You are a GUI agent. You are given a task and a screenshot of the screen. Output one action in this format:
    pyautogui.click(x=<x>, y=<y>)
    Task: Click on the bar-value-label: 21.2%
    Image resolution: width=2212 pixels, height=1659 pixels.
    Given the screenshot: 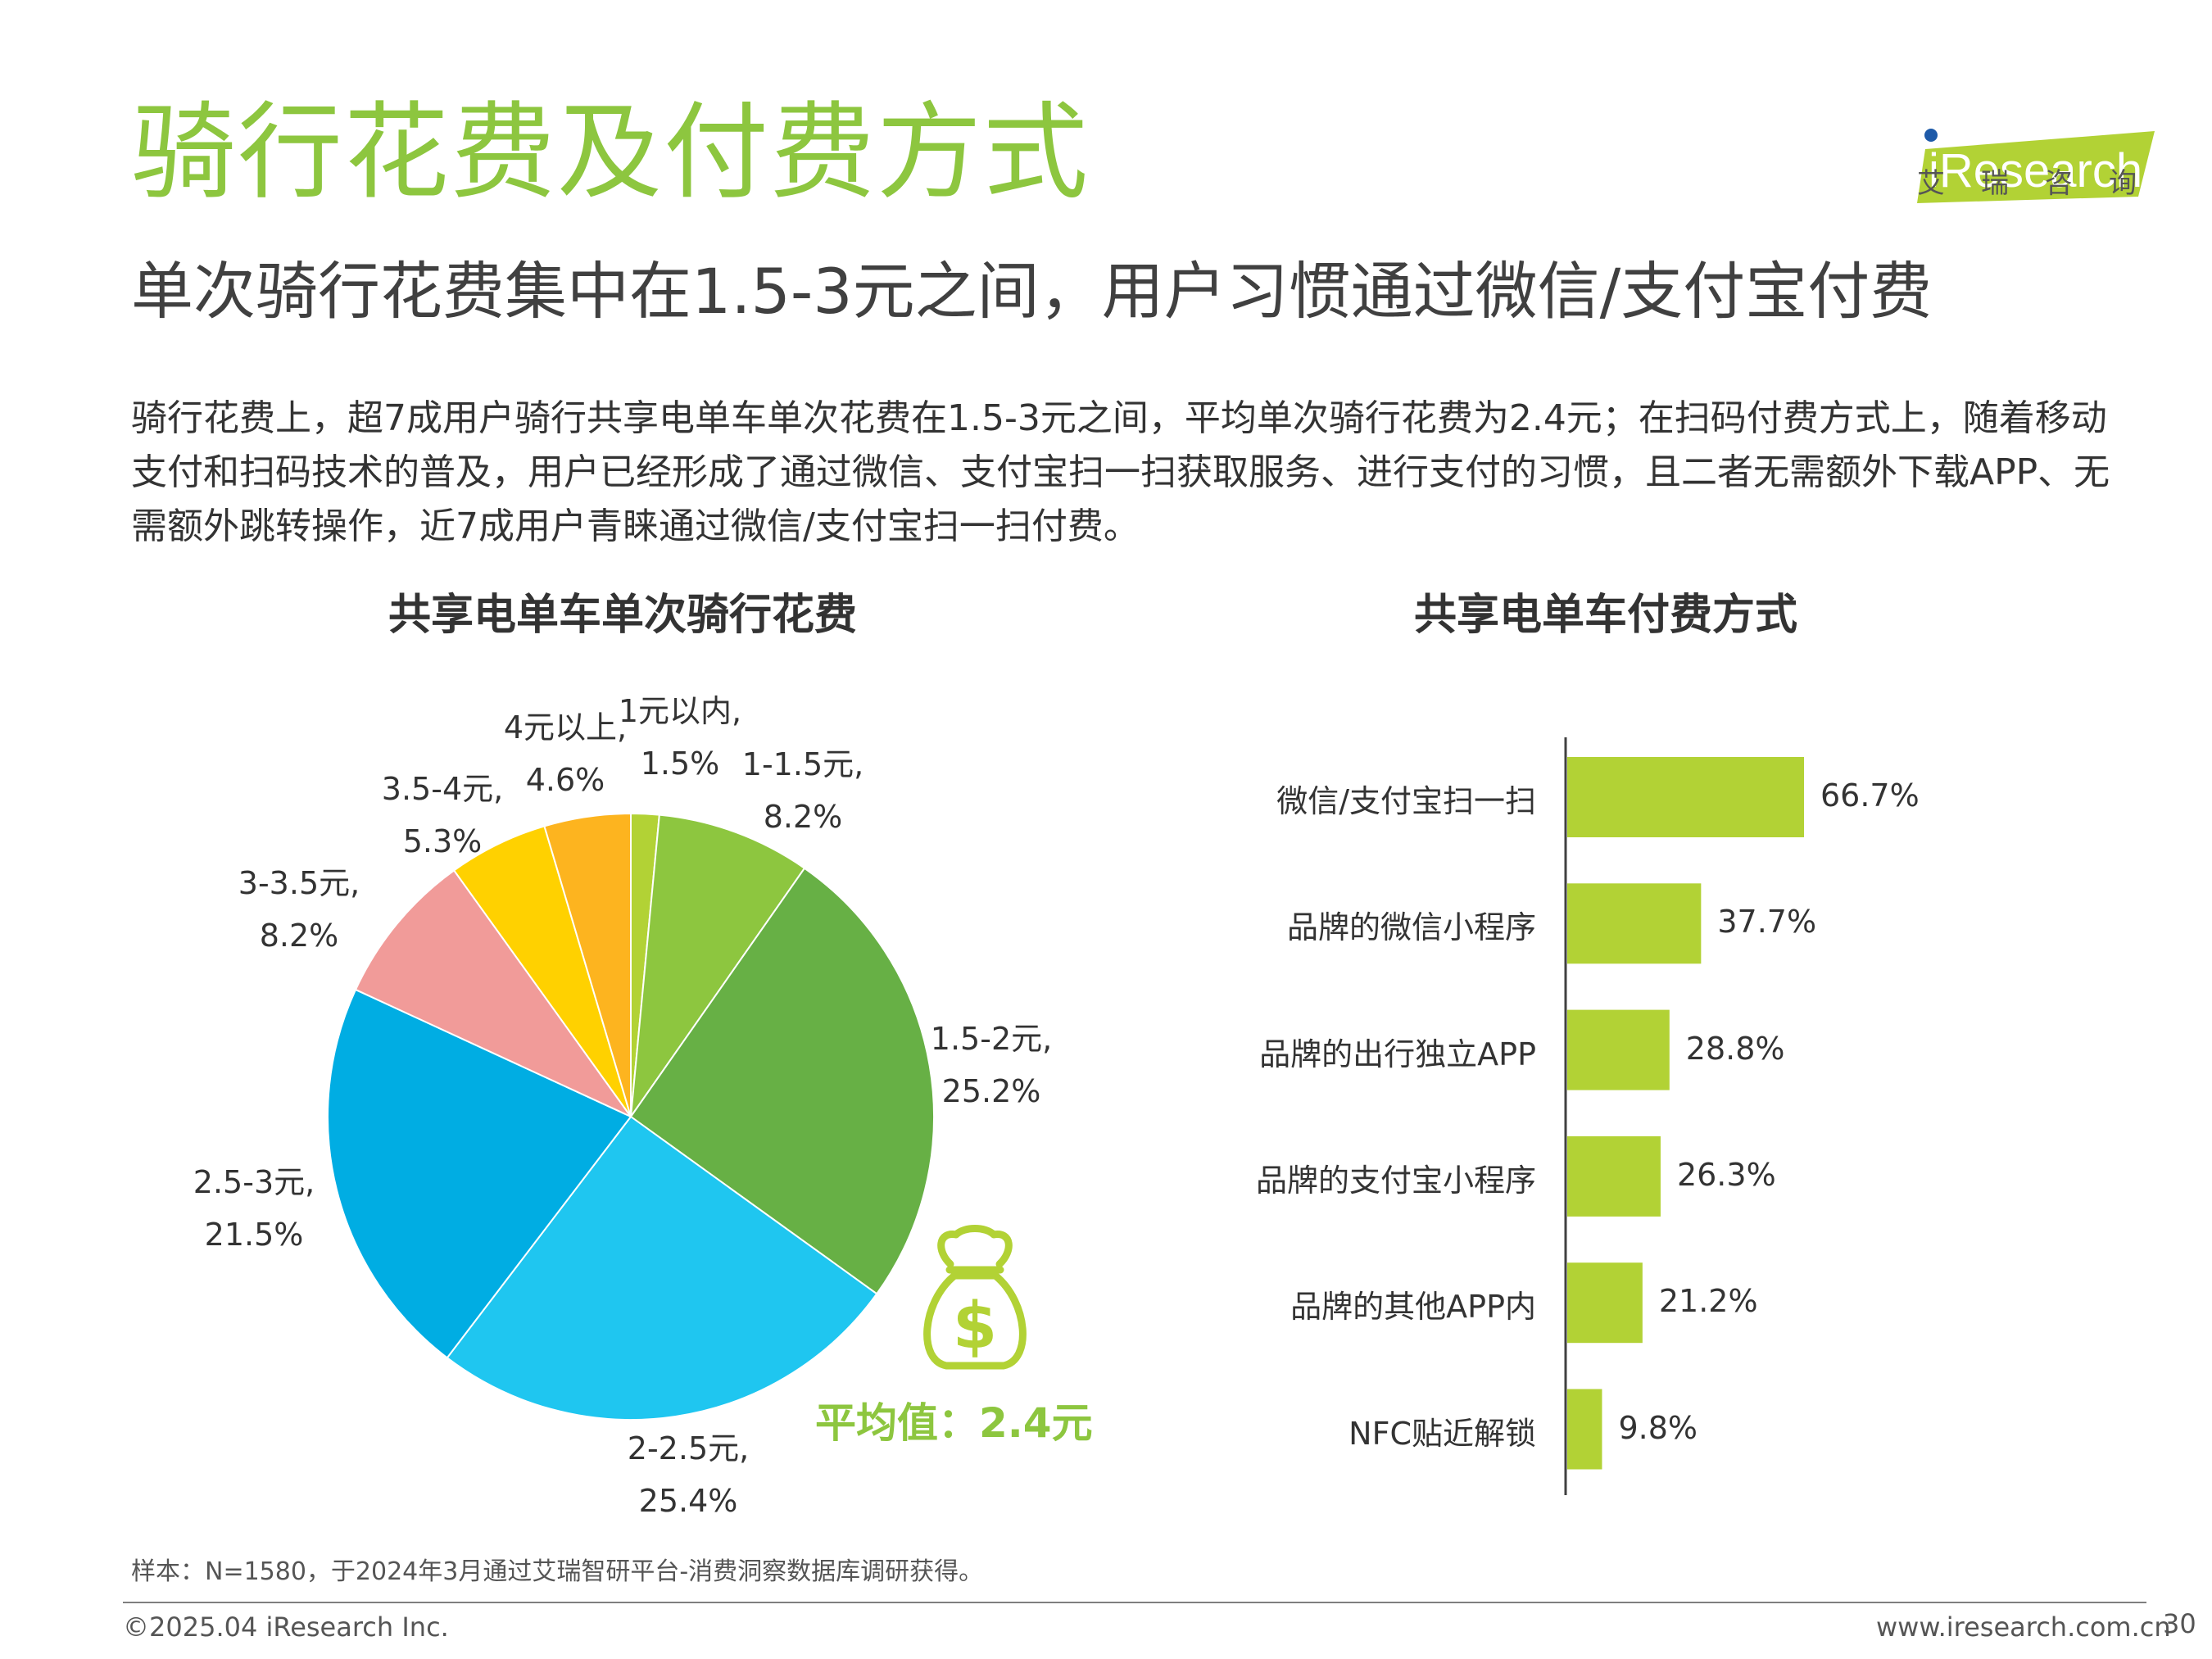 What is the action you would take?
    pyautogui.click(x=1708, y=1301)
    